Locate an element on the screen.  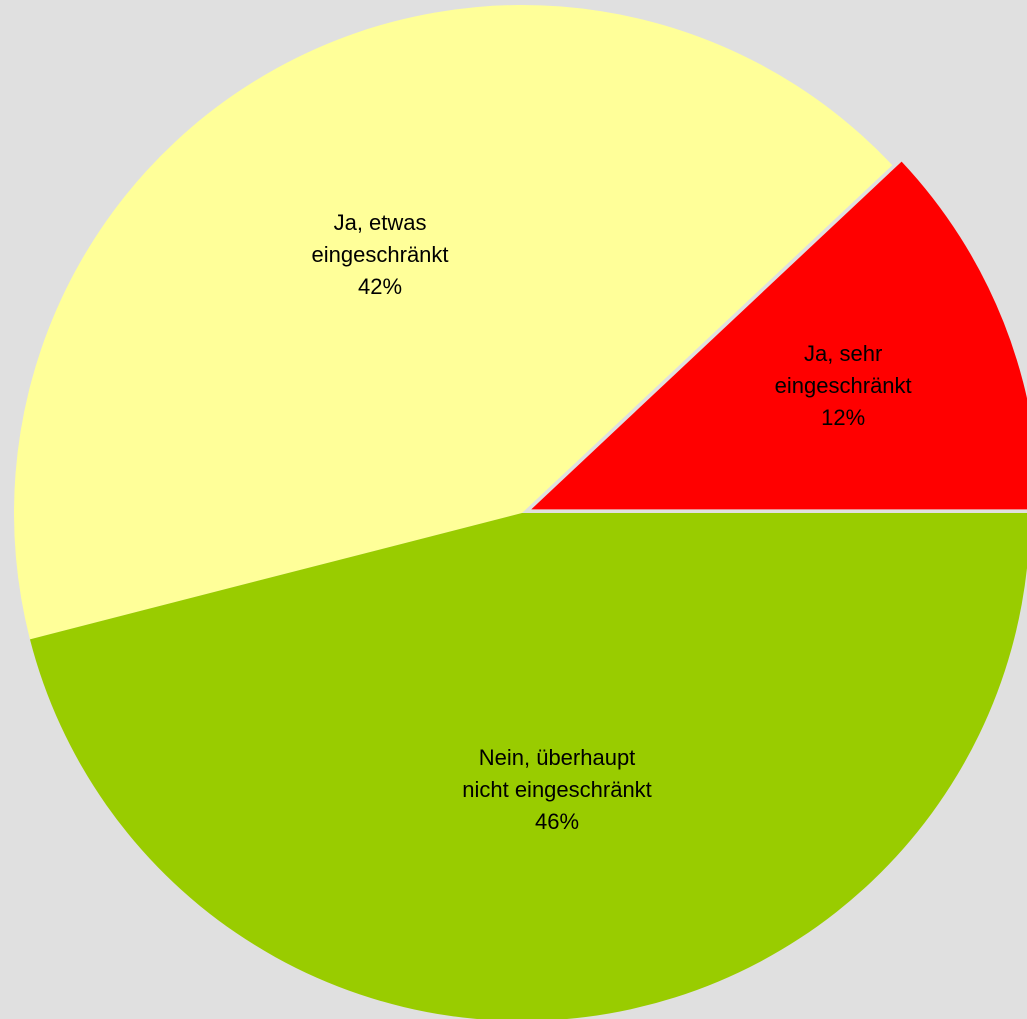
category-label: Nein, überhaupt nicht eingeschränkt is located at coordinates (557, 774).